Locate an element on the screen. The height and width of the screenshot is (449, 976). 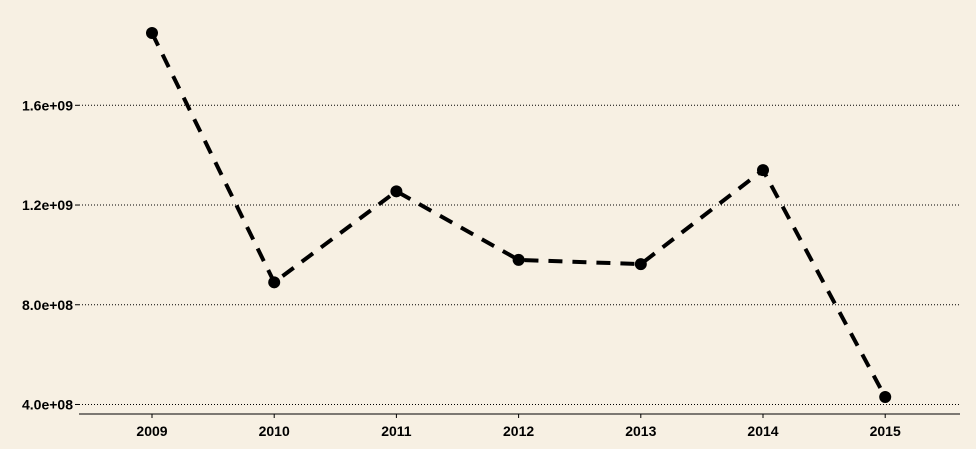
y-tick-label: 1.6e+09 is located at coordinates (47, 105).